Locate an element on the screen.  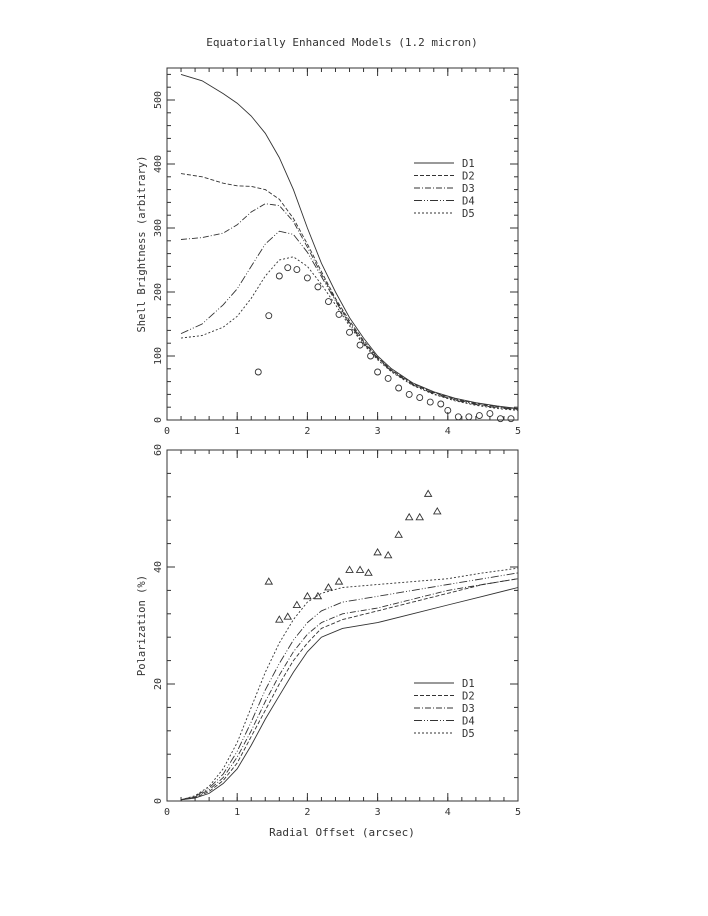
y-axis-label: Polarization (%) is located at coordinates (142, 625).